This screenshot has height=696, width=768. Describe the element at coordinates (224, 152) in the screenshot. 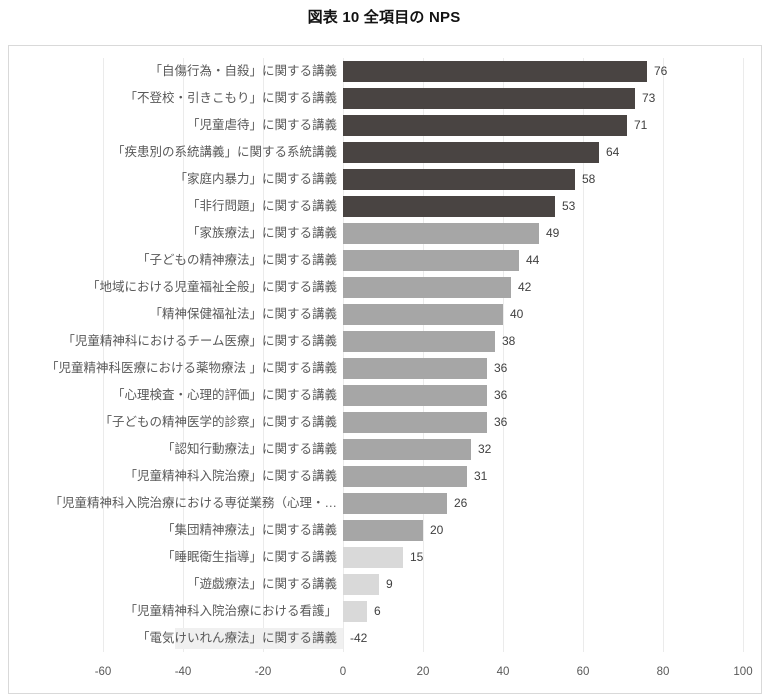

I see `category-label: 「疾患別の系統講義」に関する系統講義` at that location.